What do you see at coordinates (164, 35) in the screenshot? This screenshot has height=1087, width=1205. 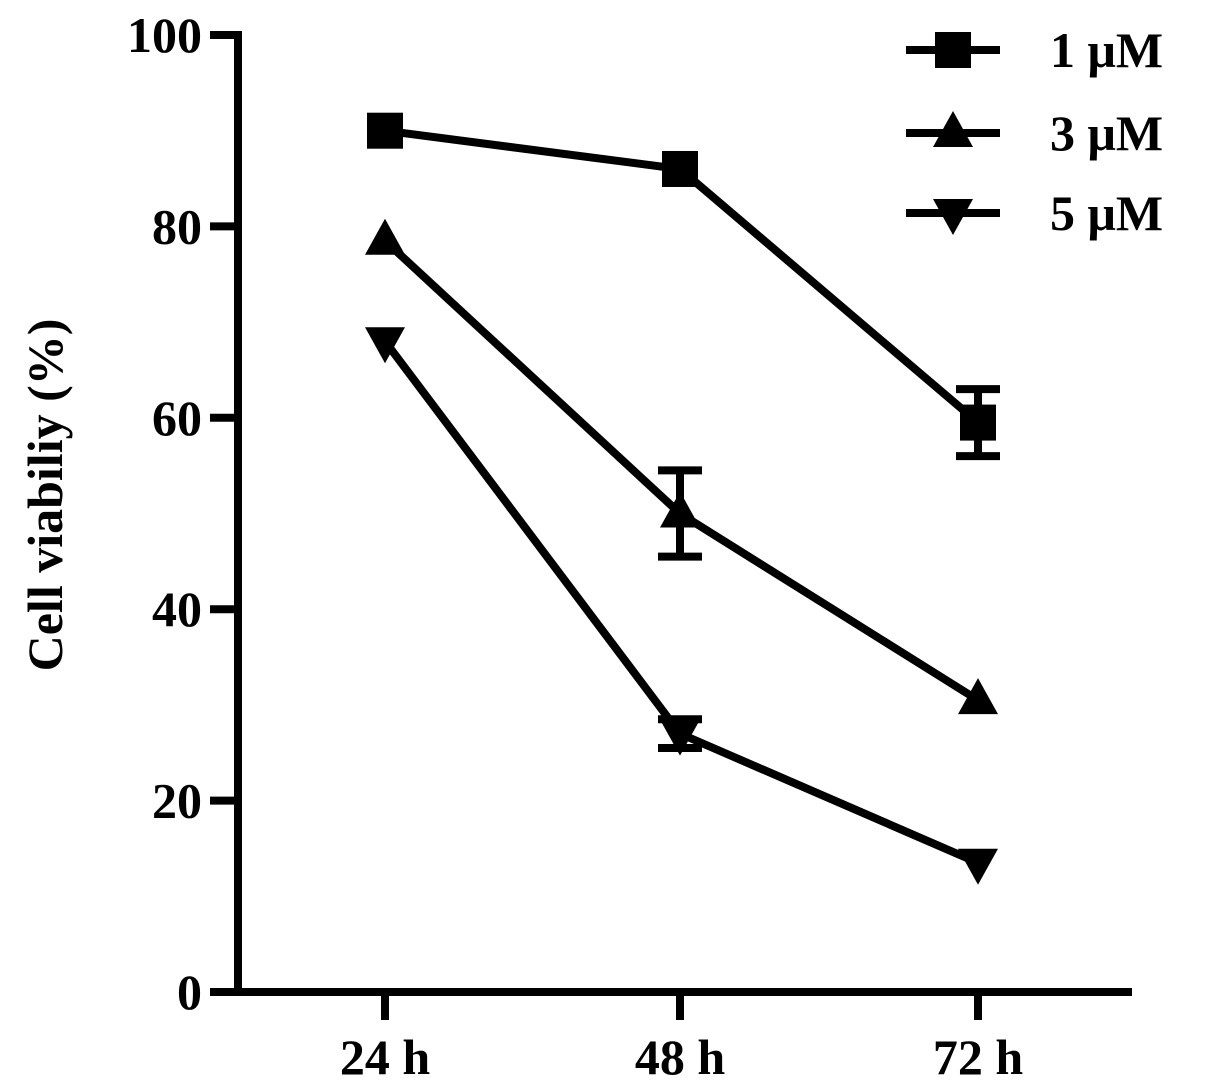 I see `y-tick-label: 100` at bounding box center [164, 35].